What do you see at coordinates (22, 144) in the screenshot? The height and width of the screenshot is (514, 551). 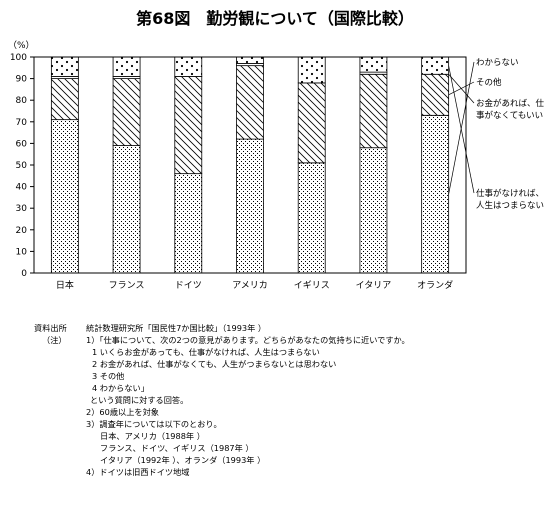 I see `y-tick-label: 60` at bounding box center [22, 144].